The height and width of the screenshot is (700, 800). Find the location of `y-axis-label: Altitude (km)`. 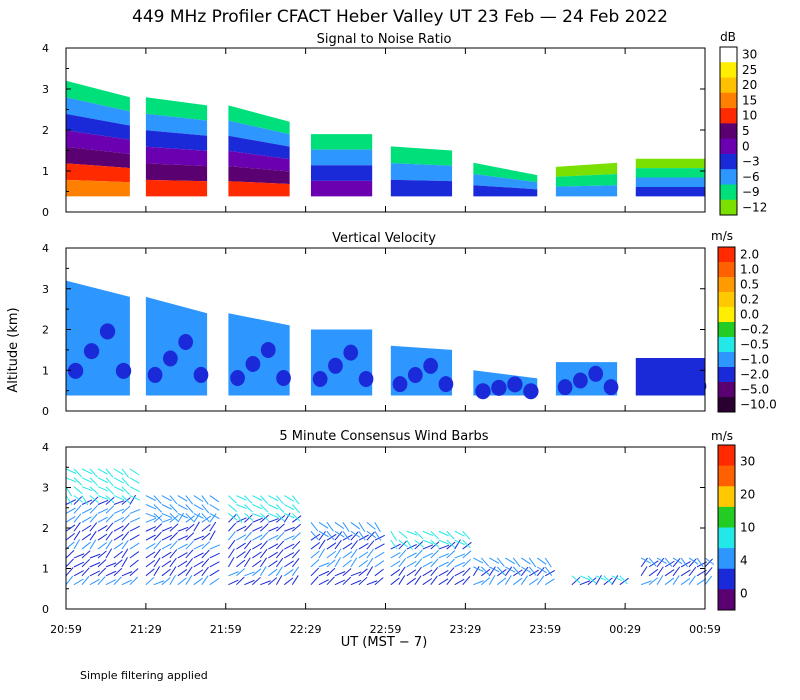

y-axis-label: Altitude (km) is located at coordinates (13, 349).